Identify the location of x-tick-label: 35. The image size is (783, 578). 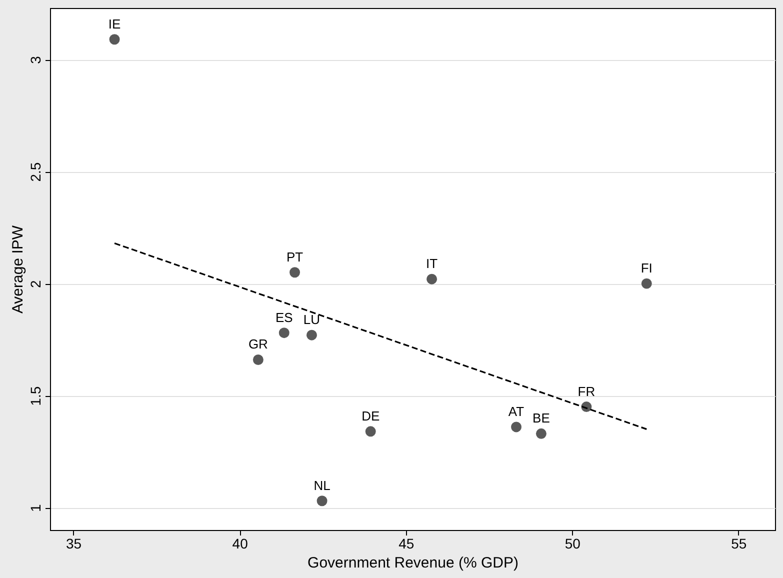
(74, 544).